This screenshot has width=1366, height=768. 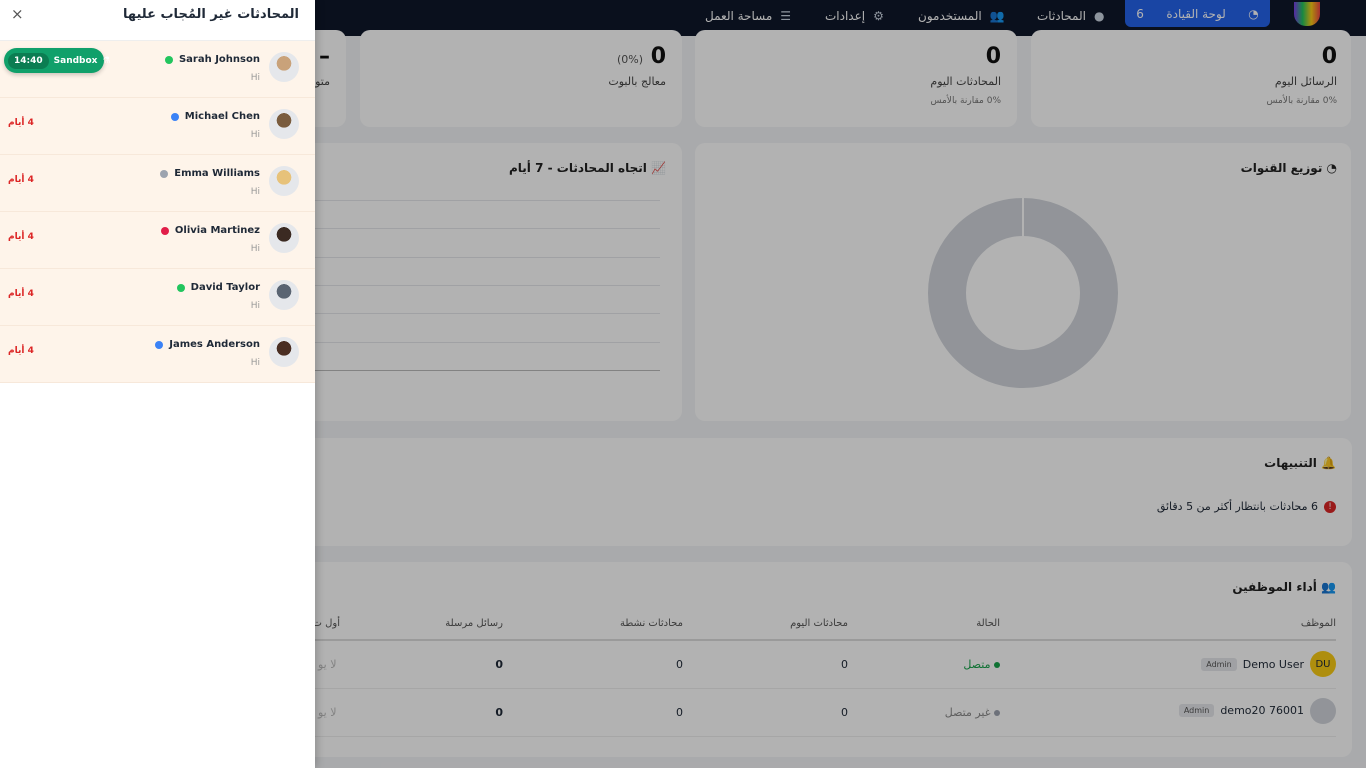 What do you see at coordinates (856, 78) in the screenshot?
I see `stat-conversations-today: 0 المحادثات اليوم 0% مقارنة بالأمس` at bounding box center [856, 78].